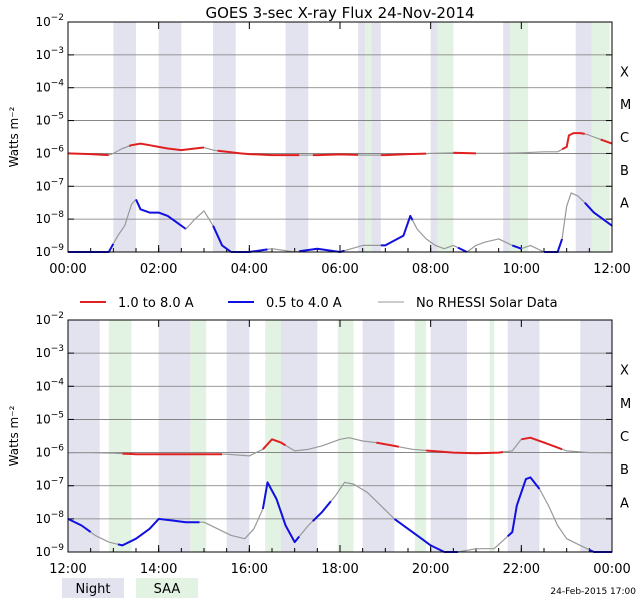 The height and width of the screenshot is (600, 640). I want to click on saa-legend-box, so click(167, 588).